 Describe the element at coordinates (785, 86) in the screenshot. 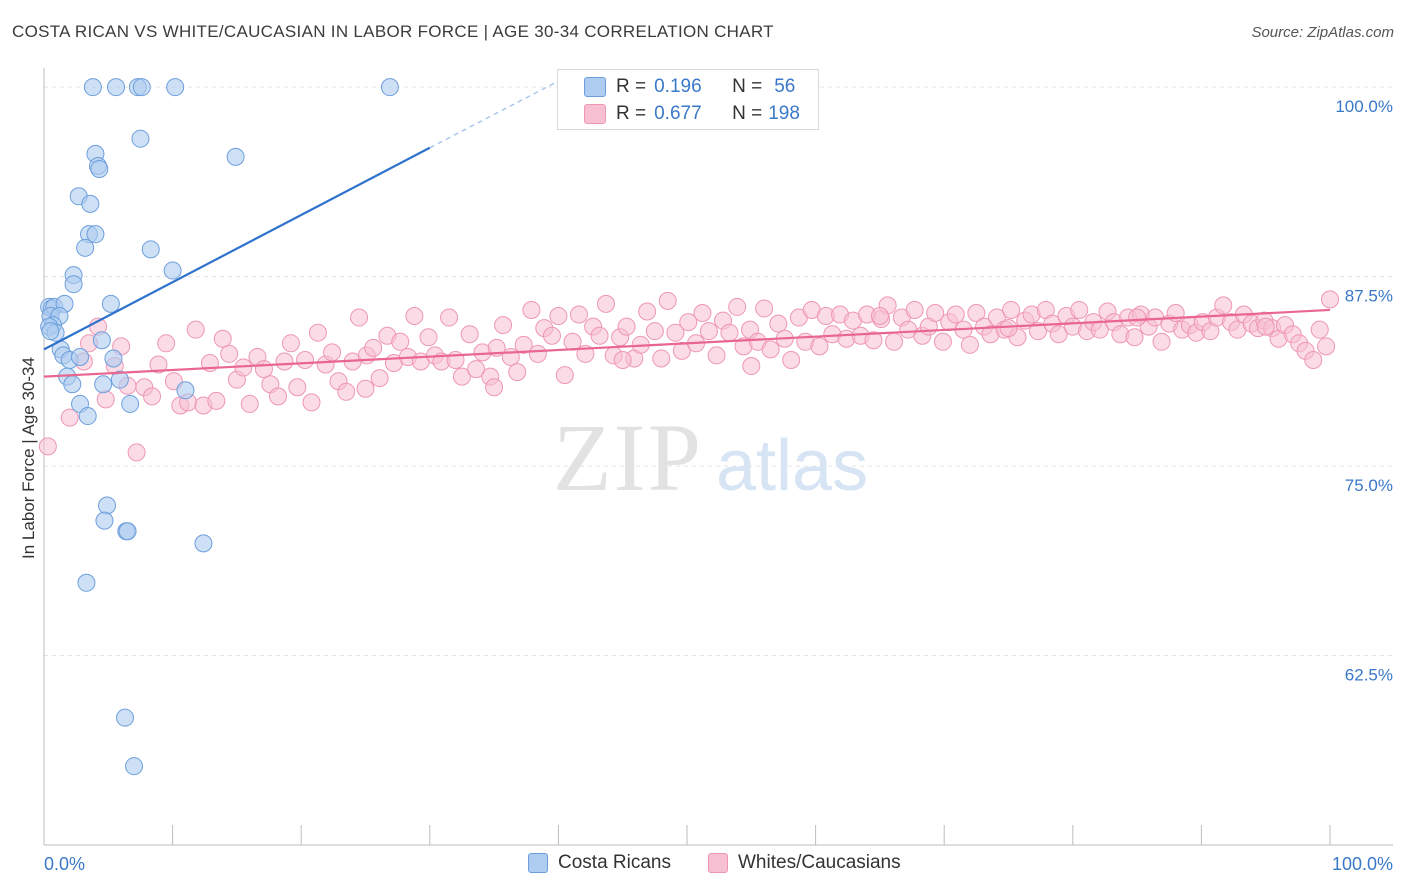

I see `n-value: 56` at that location.